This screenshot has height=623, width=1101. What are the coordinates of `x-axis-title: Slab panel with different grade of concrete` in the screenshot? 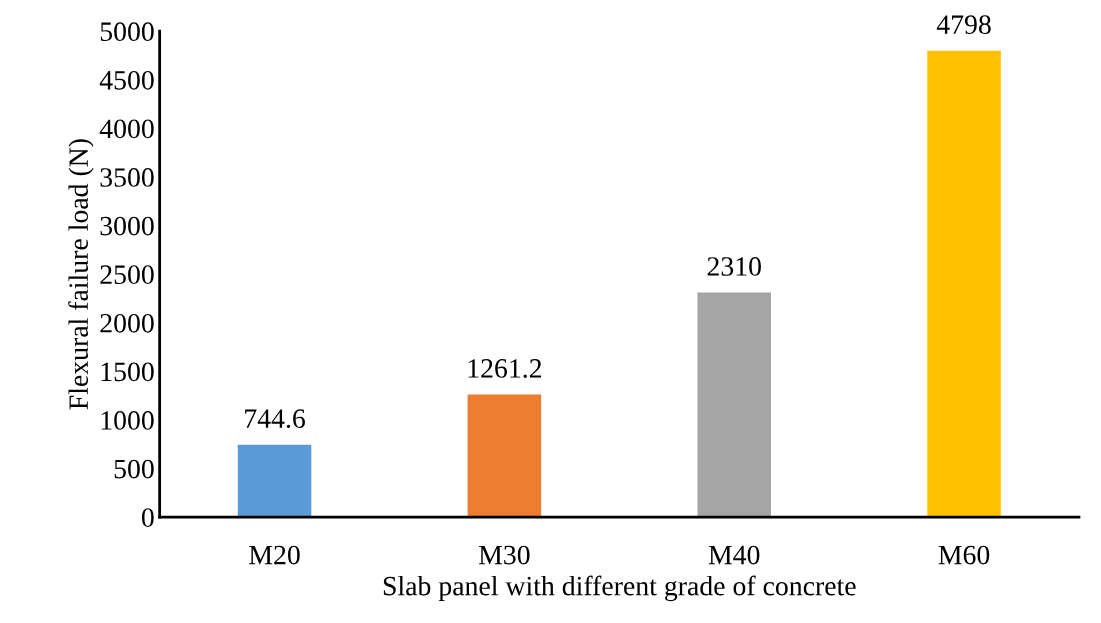 It's located at (619, 588).